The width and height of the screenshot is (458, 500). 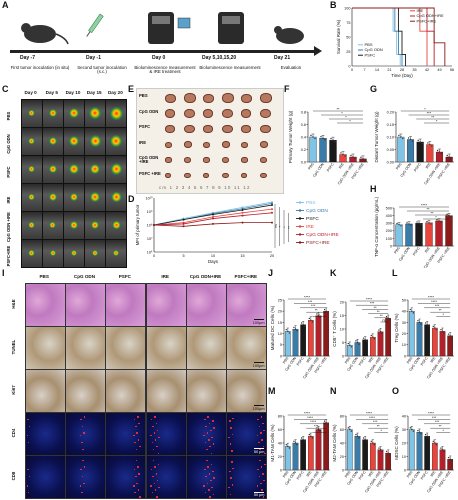 I want to click on y-tick-label: 0, so click(x=281, y=470).